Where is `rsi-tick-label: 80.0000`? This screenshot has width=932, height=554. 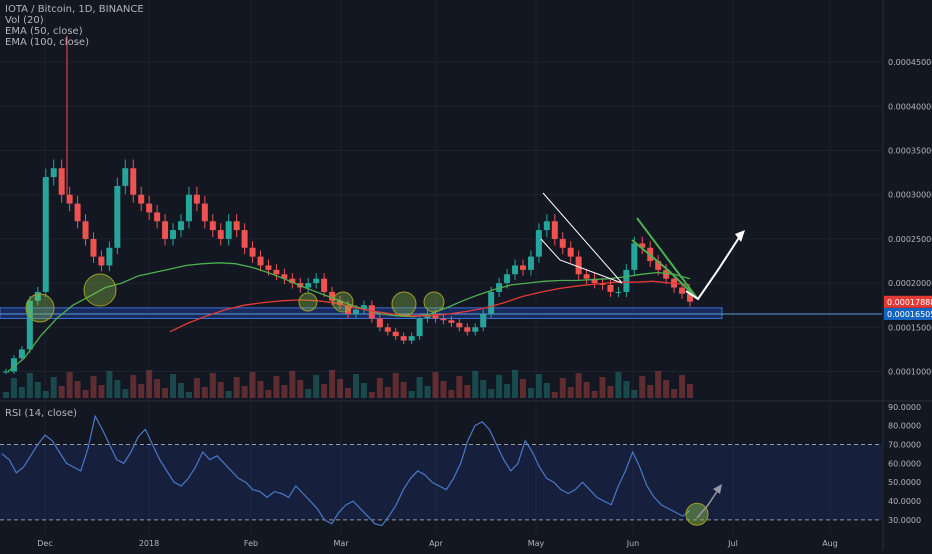
rsi-tick-label: 80.0000 is located at coordinates (904, 426).